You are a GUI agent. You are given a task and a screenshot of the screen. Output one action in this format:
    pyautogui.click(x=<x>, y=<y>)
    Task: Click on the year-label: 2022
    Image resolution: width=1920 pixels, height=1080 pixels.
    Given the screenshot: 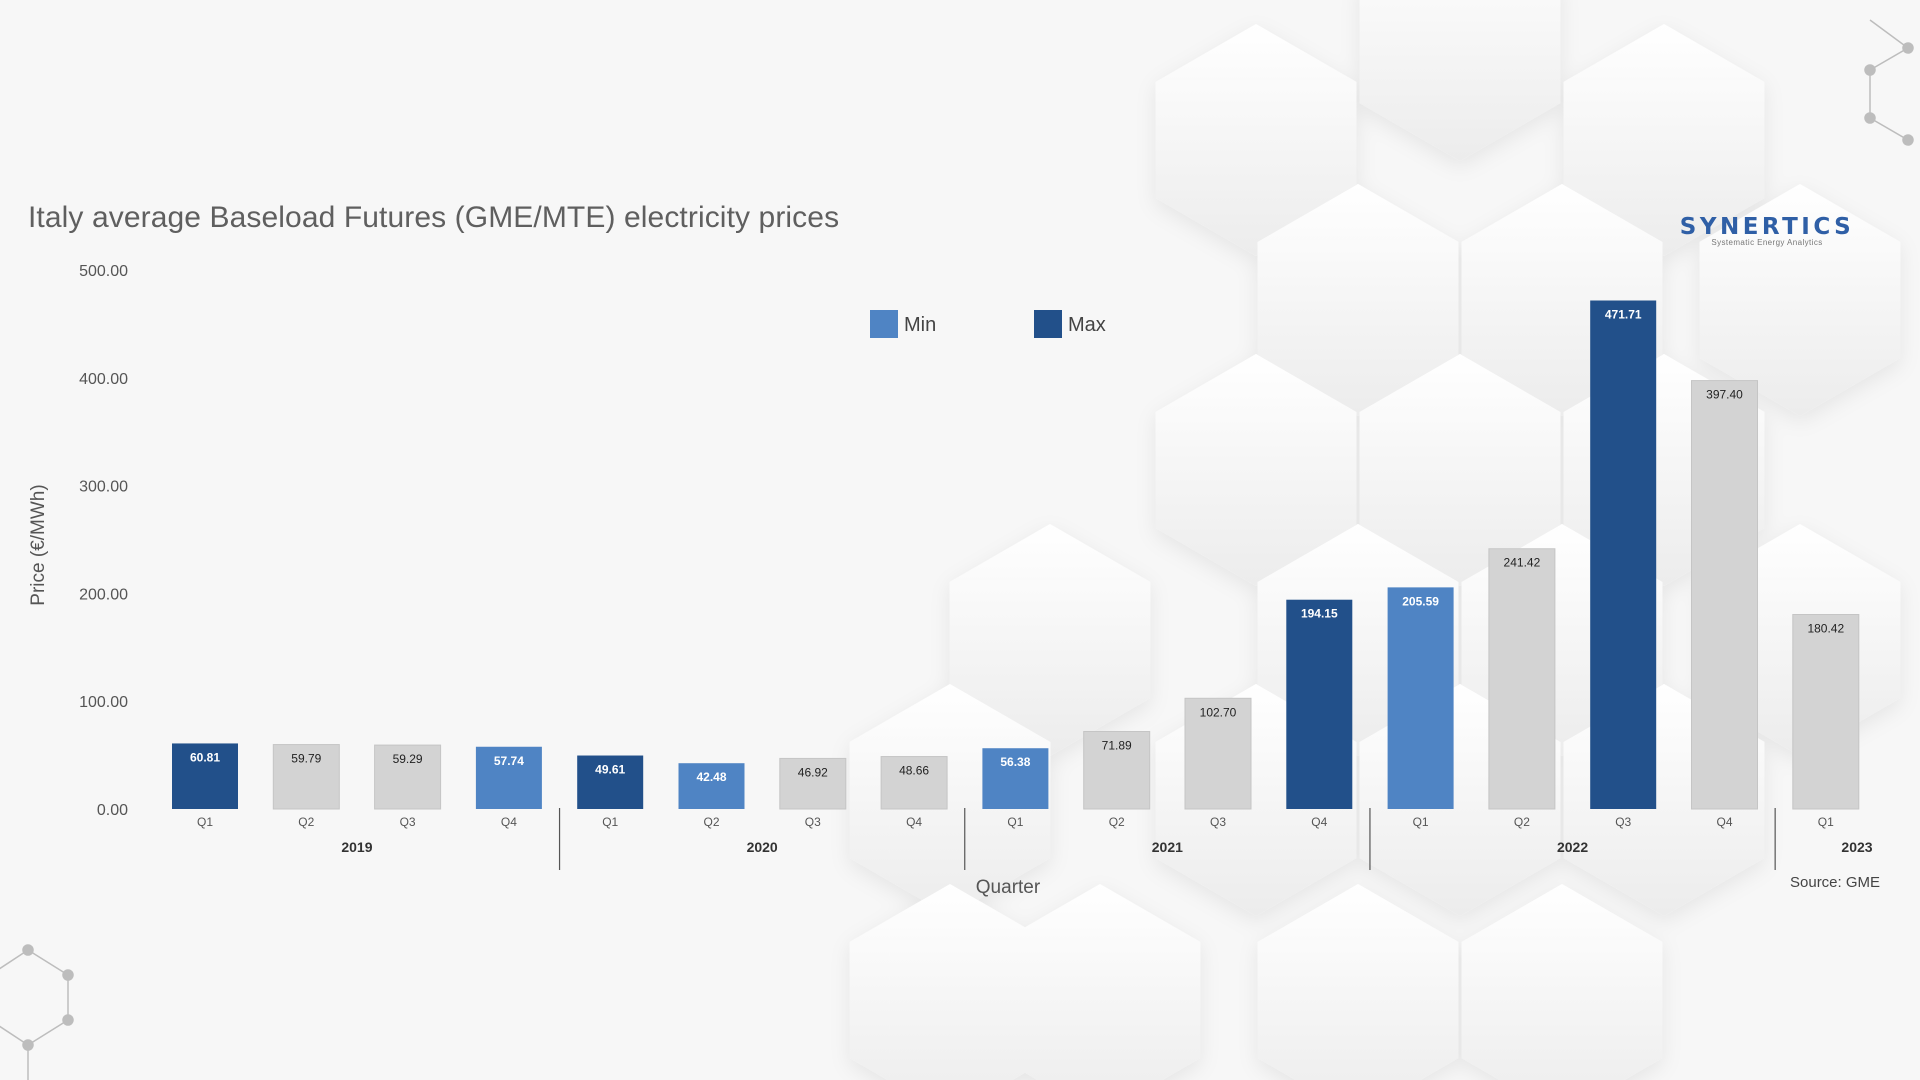 What is the action you would take?
    pyautogui.click(x=1572, y=847)
    